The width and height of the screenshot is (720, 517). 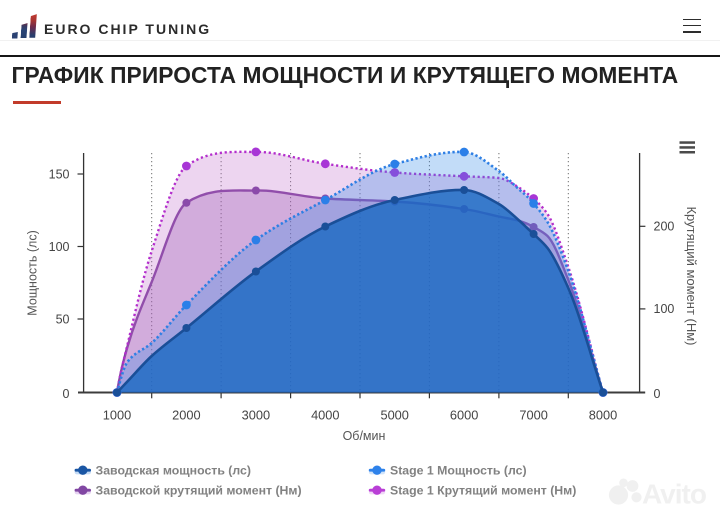 What do you see at coordinates (186, 415) in the screenshot?
I see `svg-text: 2000` at bounding box center [186, 415].